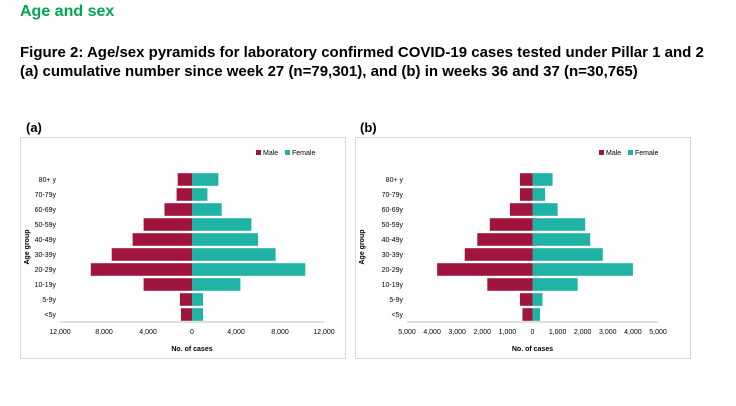  Describe the element at coordinates (270, 153) in the screenshot. I see `chart-a-legend-label-male: Male` at that location.